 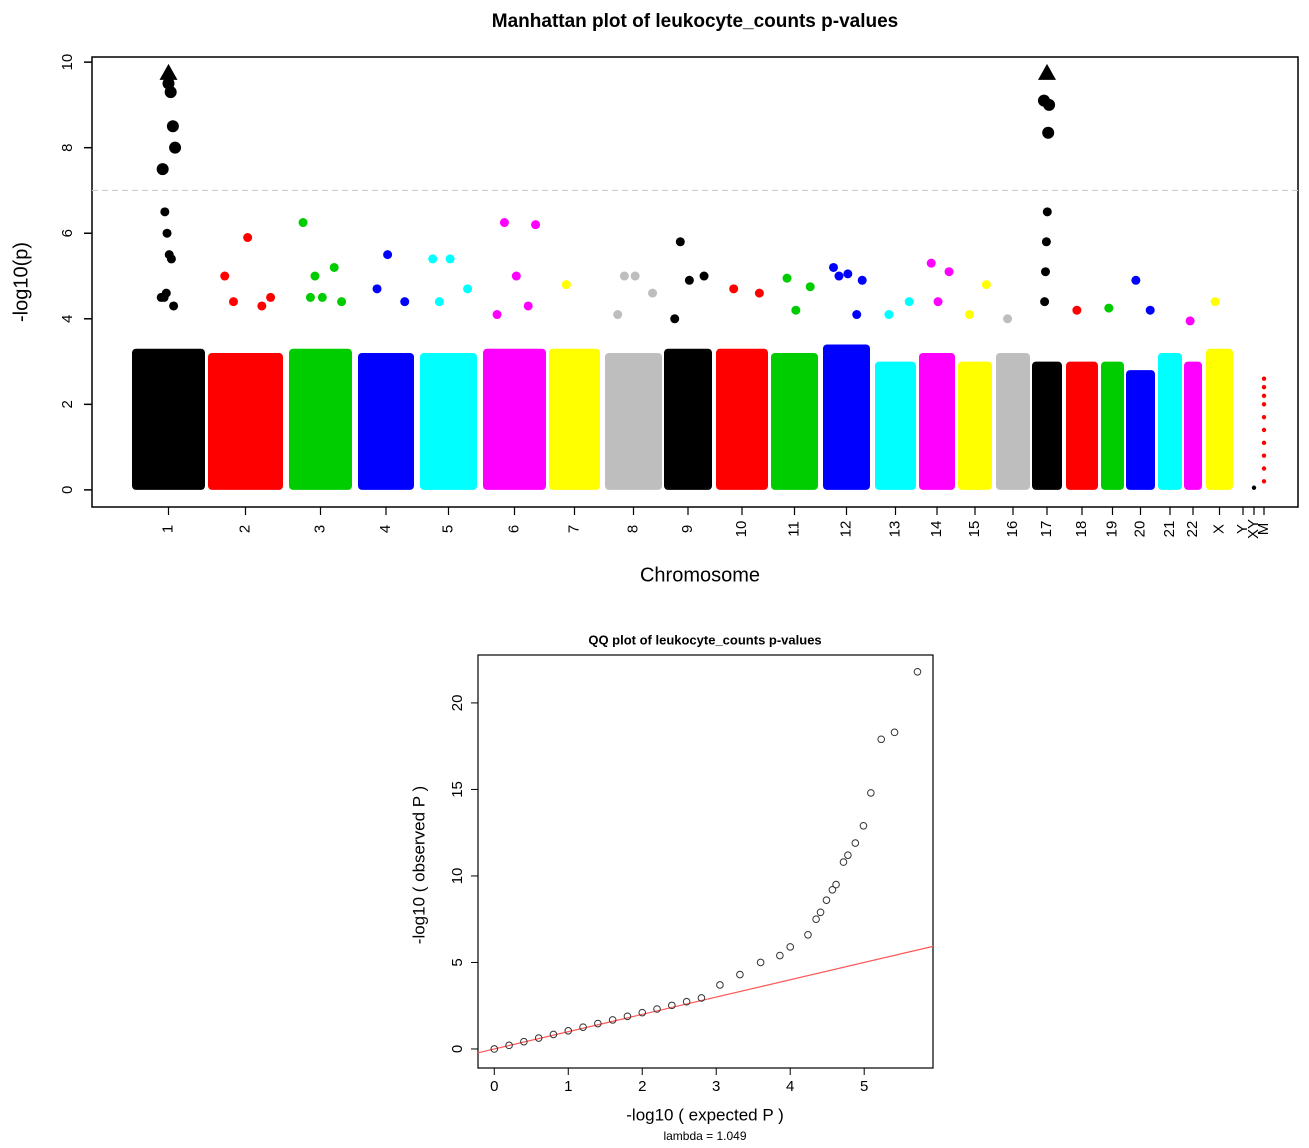 I want to click on reference-line, so click(x=705, y=999).